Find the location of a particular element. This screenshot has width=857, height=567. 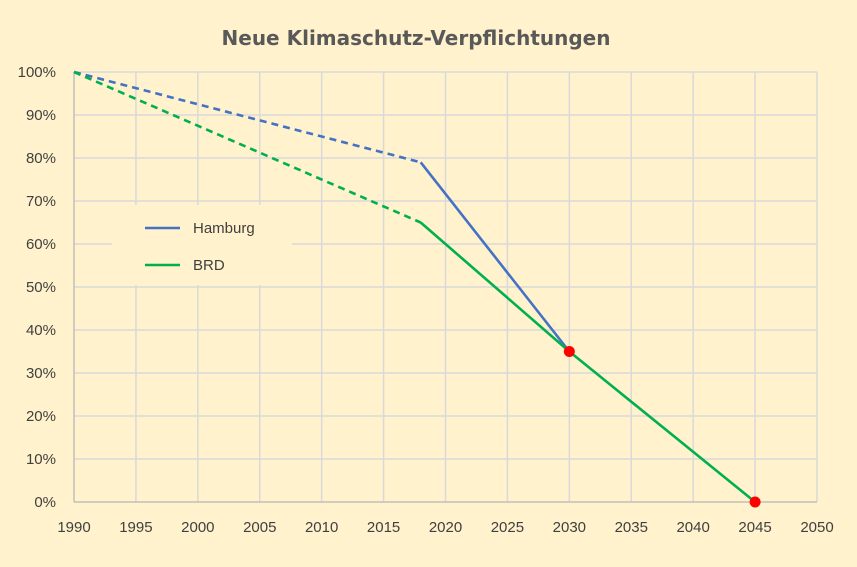

y-tick-label: 10% is located at coordinates (41, 459).